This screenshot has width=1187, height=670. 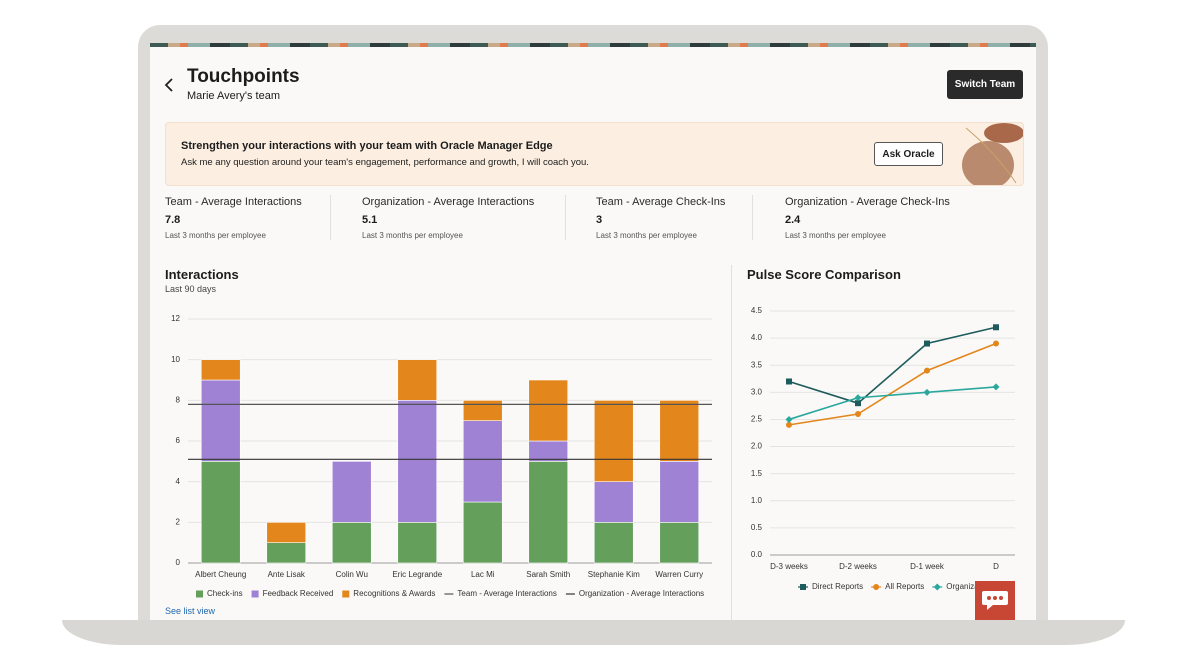 What do you see at coordinates (641, 593) in the screenshot?
I see `legend-label: Organization - Average Interactions` at bounding box center [641, 593].